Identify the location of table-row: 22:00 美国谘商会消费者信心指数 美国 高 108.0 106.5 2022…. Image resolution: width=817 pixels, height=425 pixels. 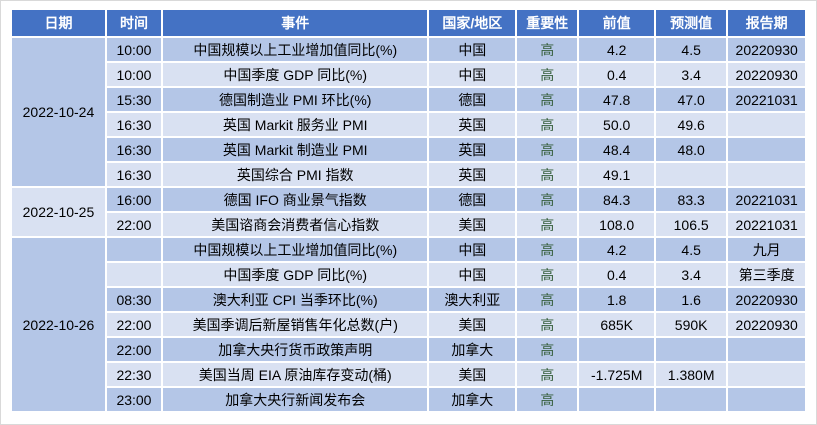
(408, 224).